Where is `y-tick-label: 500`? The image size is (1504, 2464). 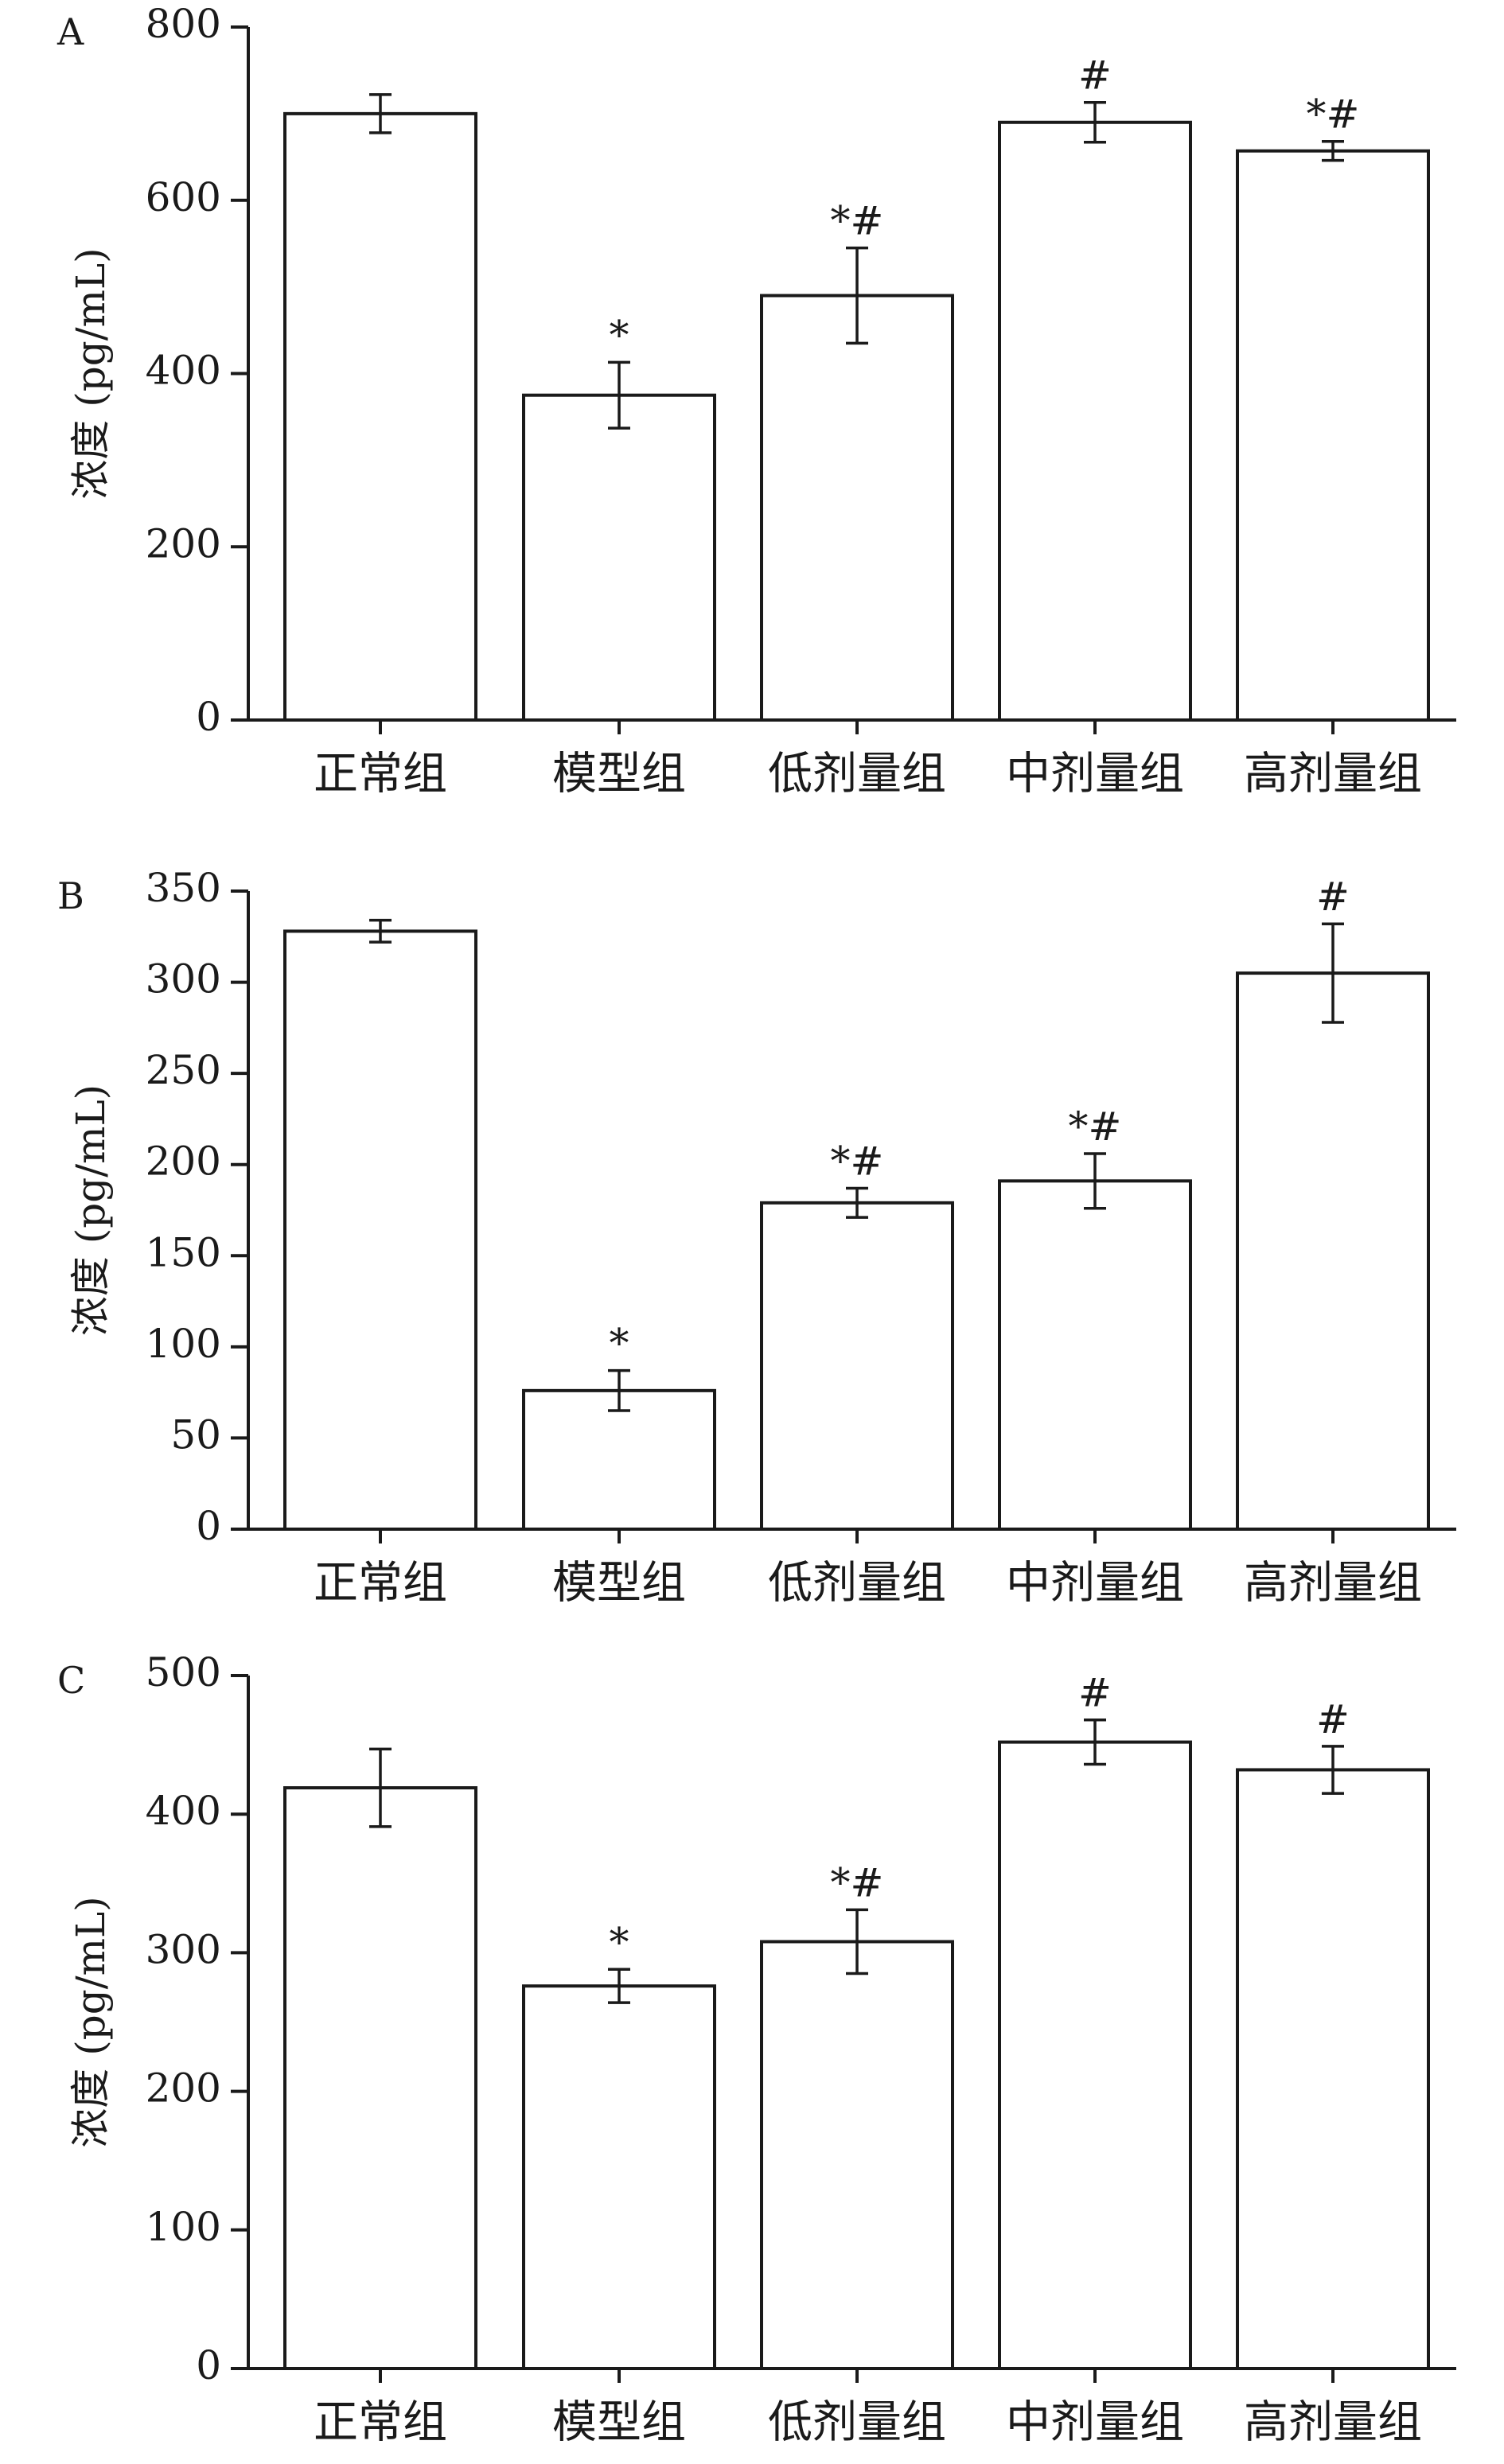 y-tick-label: 500 is located at coordinates (183, 1672).